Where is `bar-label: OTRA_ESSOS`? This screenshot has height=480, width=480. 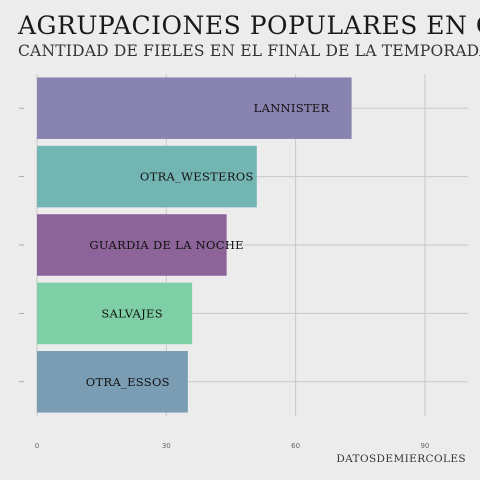 bar-label: OTRA_ESSOS is located at coordinates (128, 382).